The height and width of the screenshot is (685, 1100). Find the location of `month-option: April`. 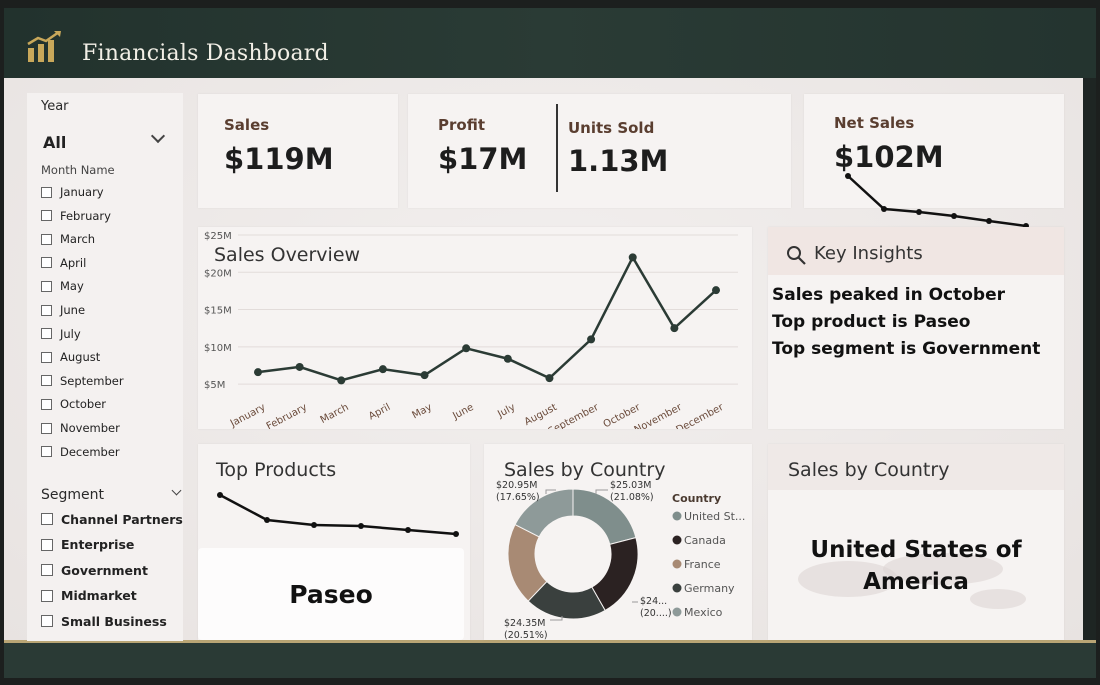

month-option: April is located at coordinates (63, 263).